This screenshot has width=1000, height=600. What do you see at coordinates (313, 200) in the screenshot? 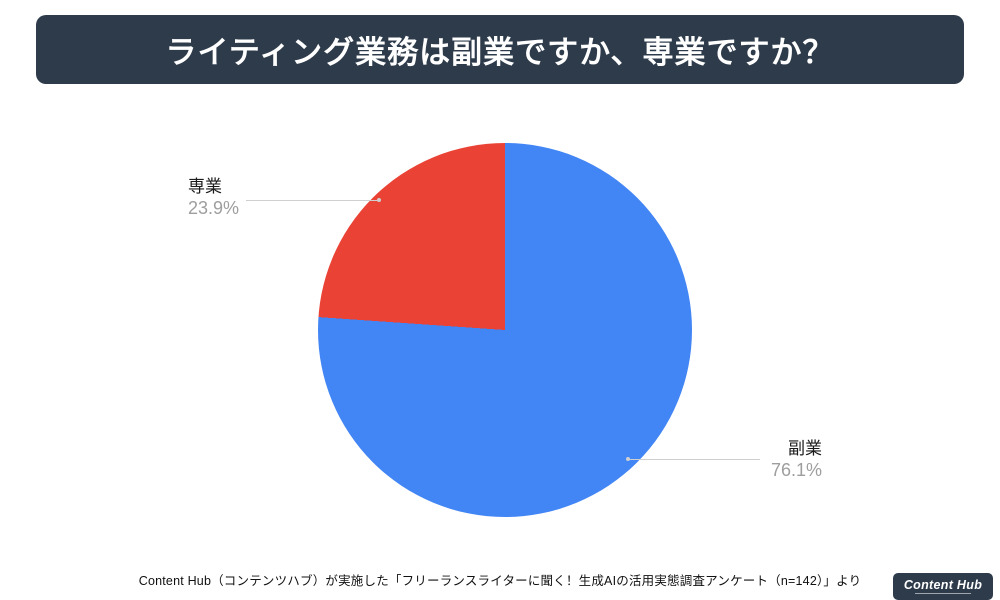
I see `leader-line-senmon` at bounding box center [313, 200].